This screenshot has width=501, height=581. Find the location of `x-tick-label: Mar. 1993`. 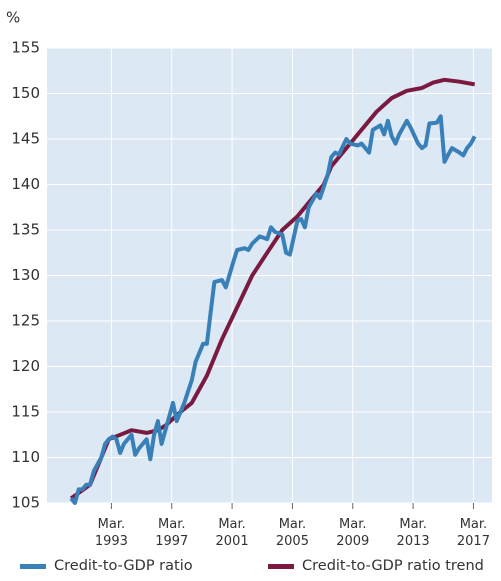

x-tick-label: Mar. 1993 is located at coordinates (111, 533).